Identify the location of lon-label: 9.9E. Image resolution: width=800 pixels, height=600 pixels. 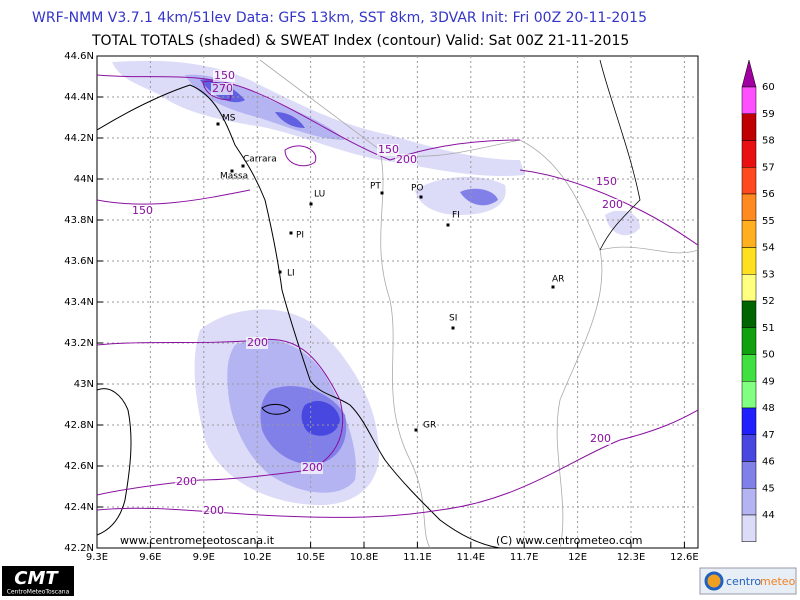
(204, 557).